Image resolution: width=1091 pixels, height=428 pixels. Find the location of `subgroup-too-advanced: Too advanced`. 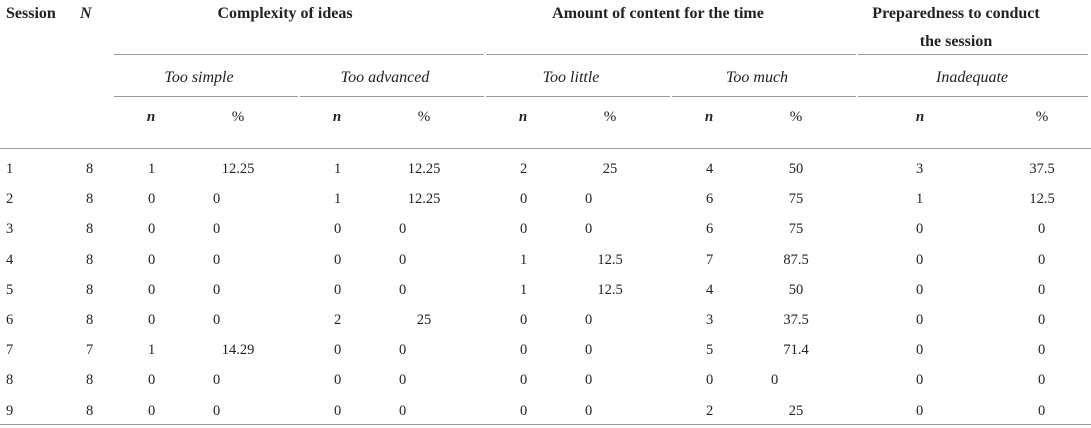

subgroup-too-advanced: Too advanced is located at coordinates (385, 77).